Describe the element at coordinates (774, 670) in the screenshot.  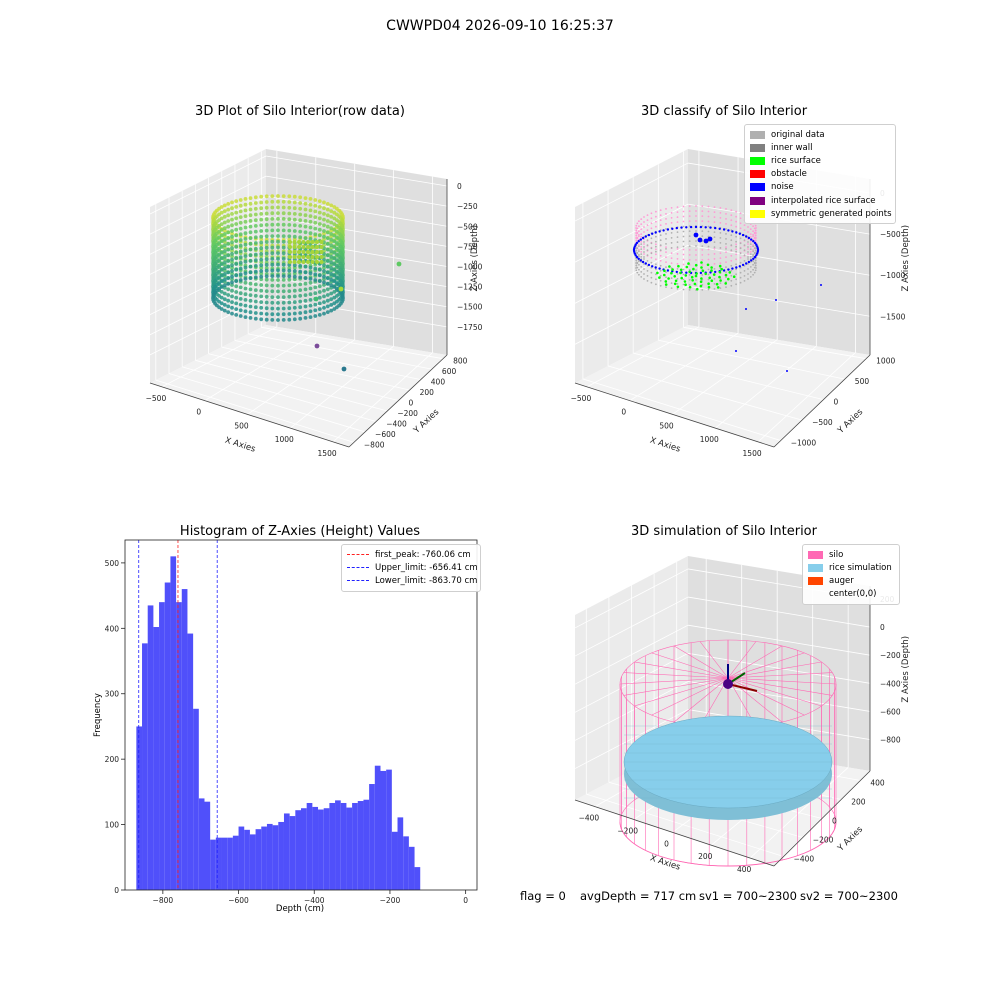
I see `silo-roof-wire` at that location.